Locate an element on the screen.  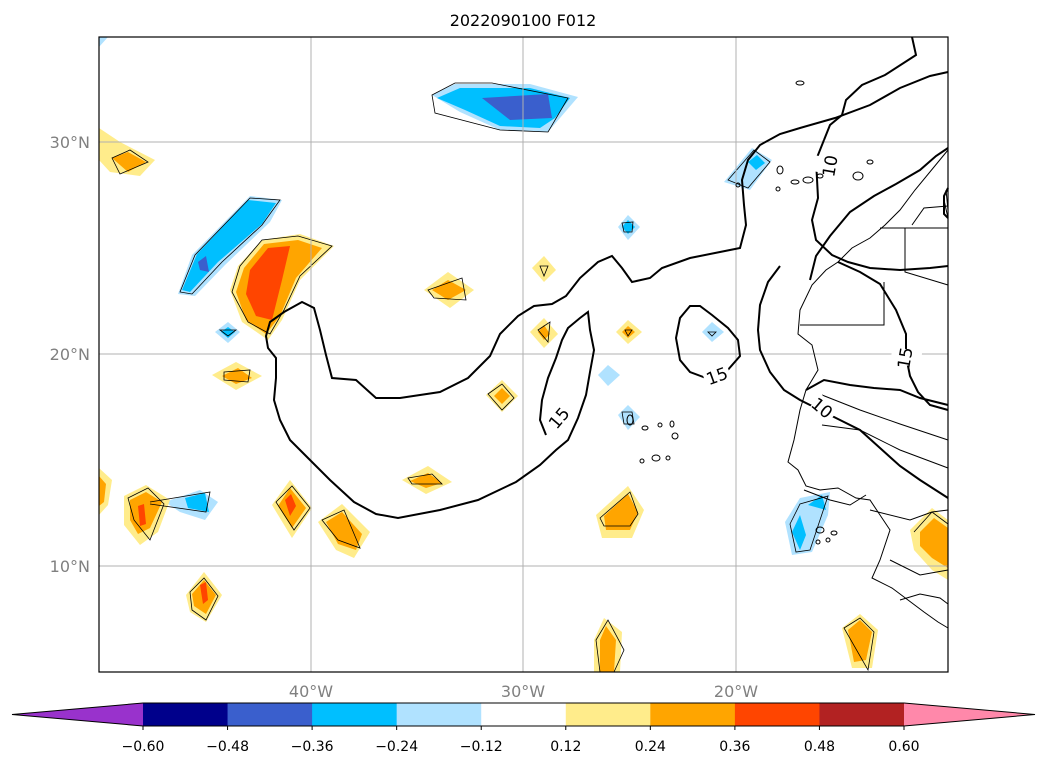
colorbar-tick-label: 0.48 is located at coordinates (819, 747).